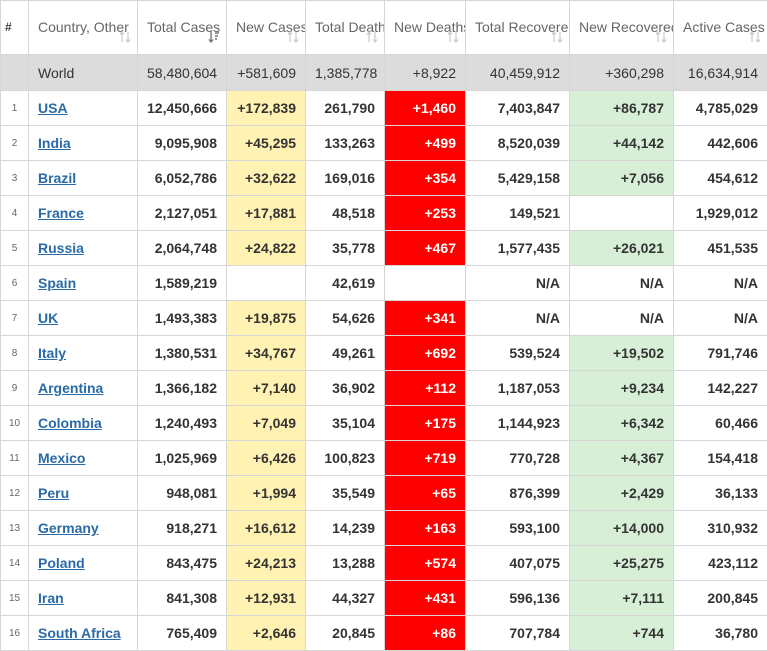 The image size is (767, 651). I want to click on country-link: USA, so click(53, 108).